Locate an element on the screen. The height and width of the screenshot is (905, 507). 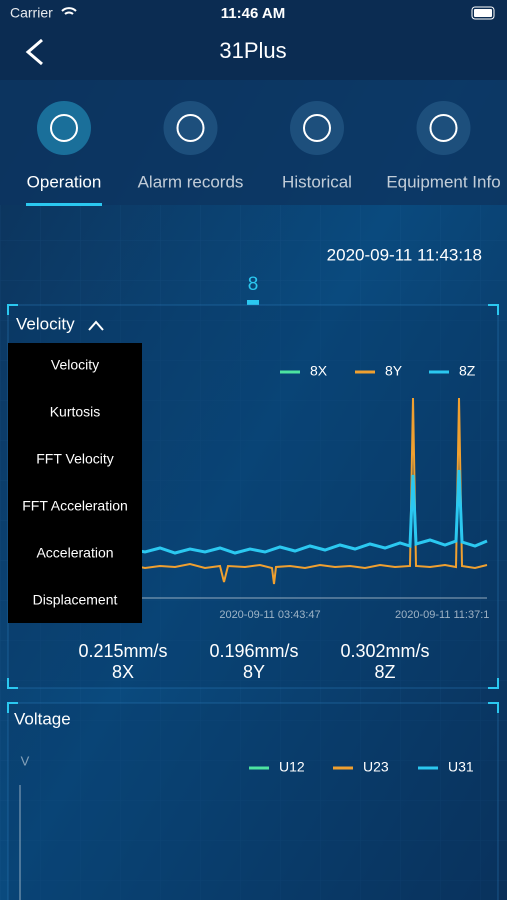
reading-axis: 8X is located at coordinates (123, 672).